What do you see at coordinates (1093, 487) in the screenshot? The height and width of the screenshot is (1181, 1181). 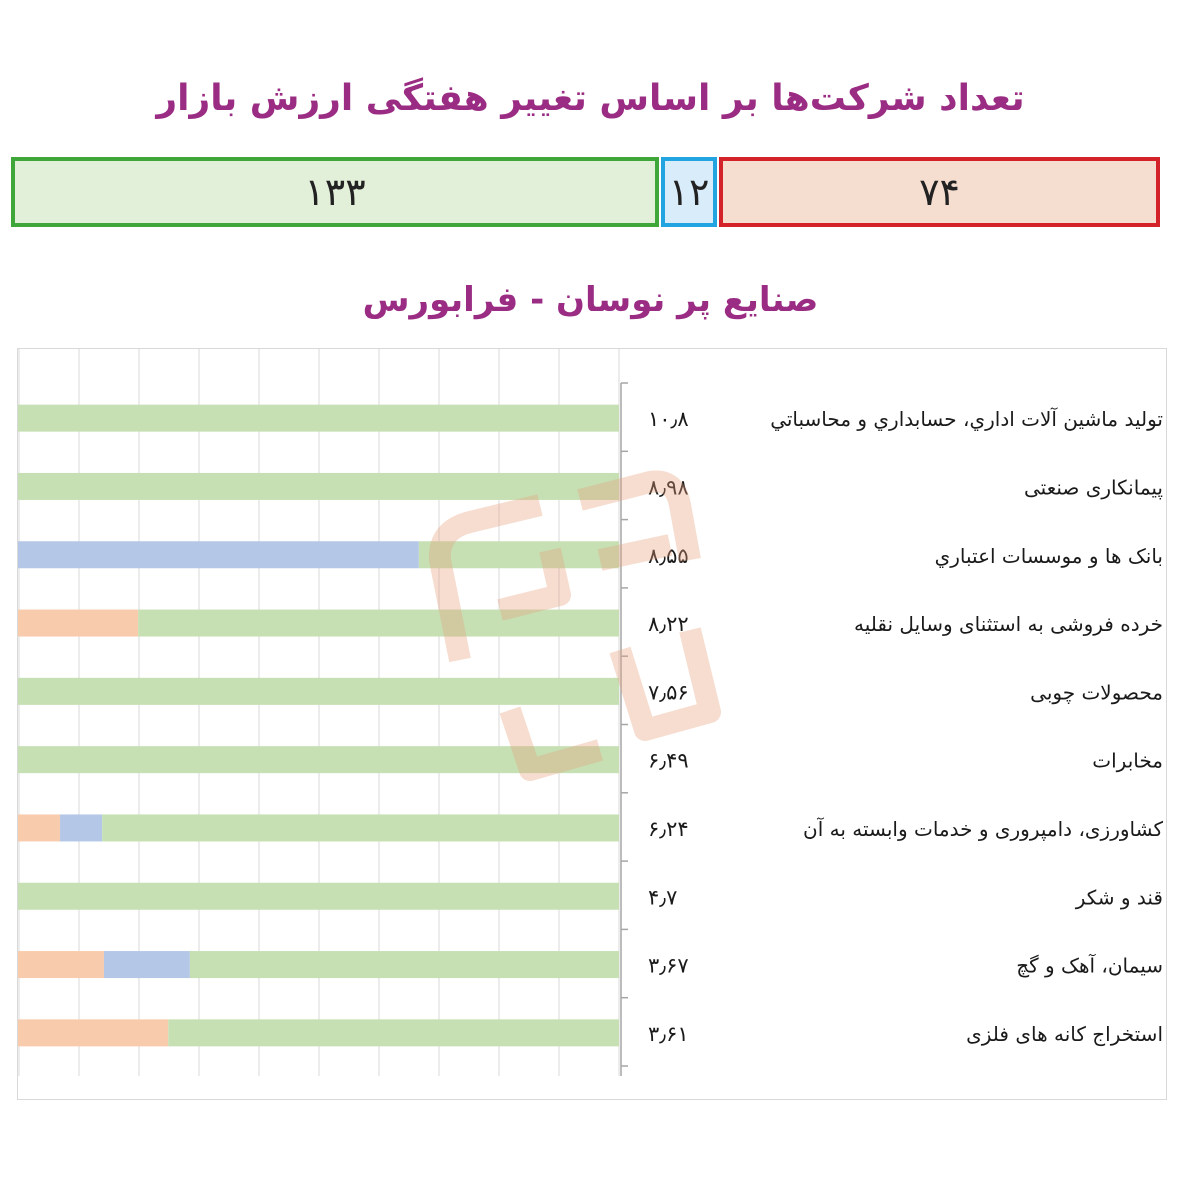 I see `category-label: پیمانکاری صنعتی` at bounding box center [1093, 487].